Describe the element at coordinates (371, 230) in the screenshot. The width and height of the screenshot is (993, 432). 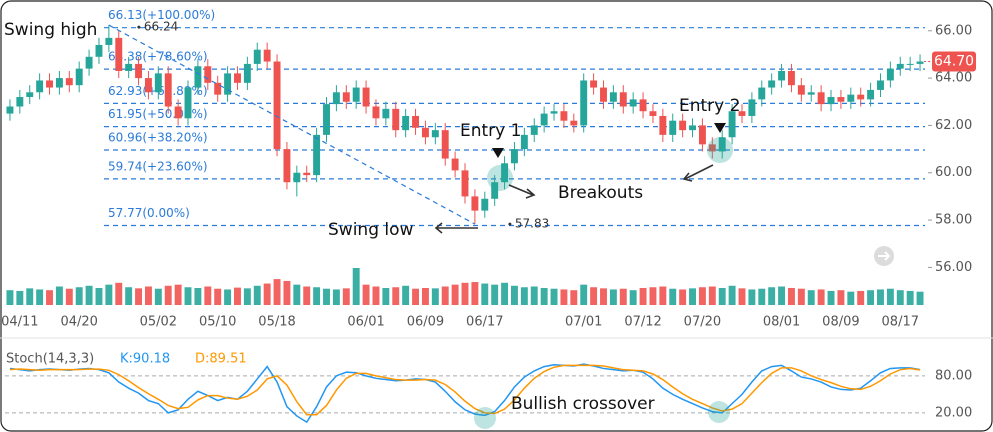
I see `annotation: Swing low` at that location.